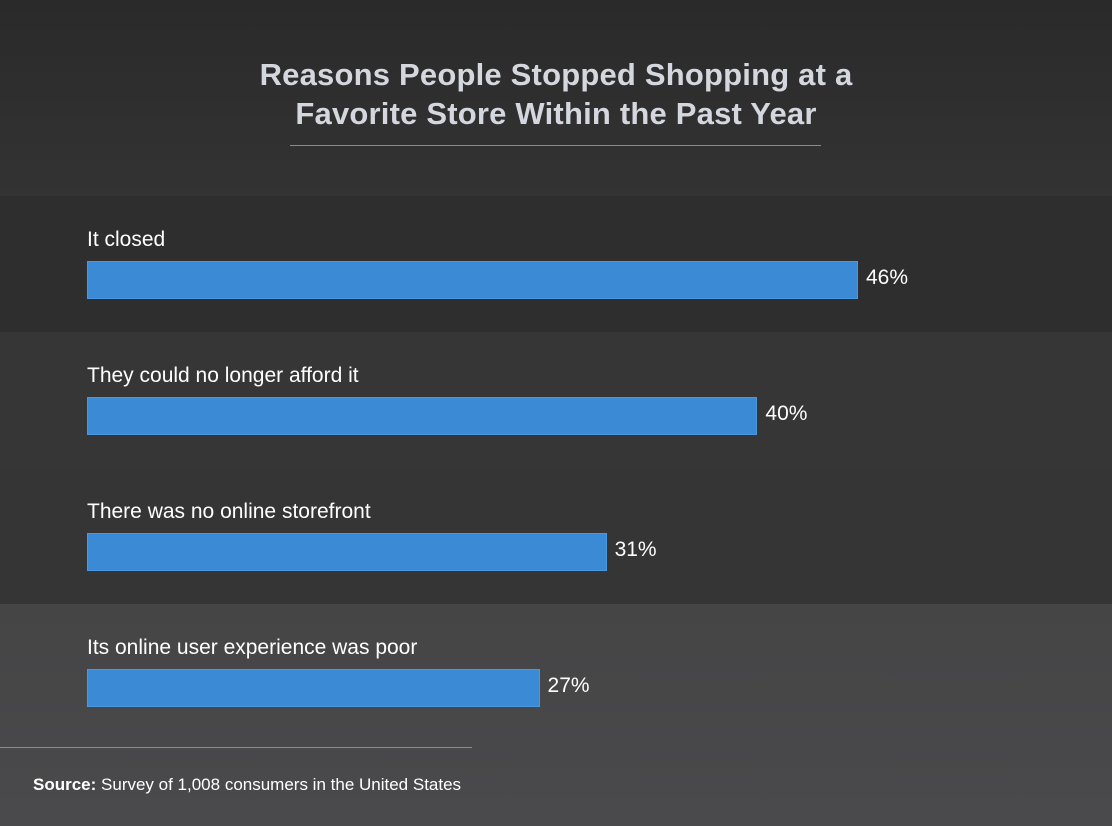 The height and width of the screenshot is (826, 1112). Describe the element at coordinates (556, 113) in the screenshot. I see `chart-title-line-2: Favorite Store Within the Past Year` at that location.